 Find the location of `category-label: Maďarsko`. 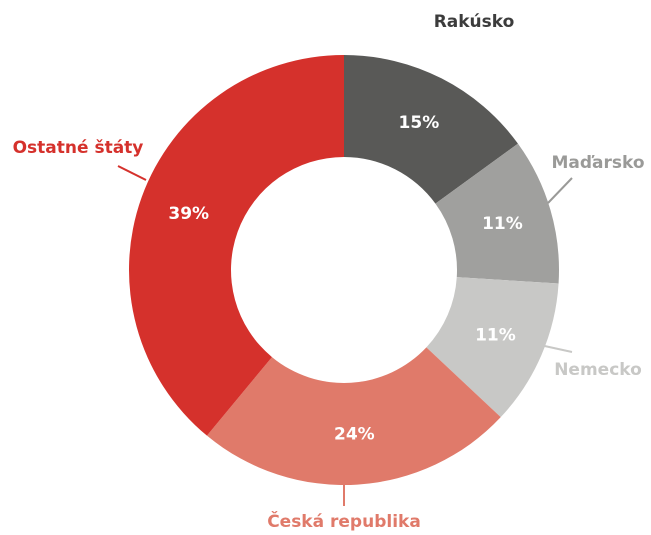

category-label: Maďarsko is located at coordinates (597, 163).